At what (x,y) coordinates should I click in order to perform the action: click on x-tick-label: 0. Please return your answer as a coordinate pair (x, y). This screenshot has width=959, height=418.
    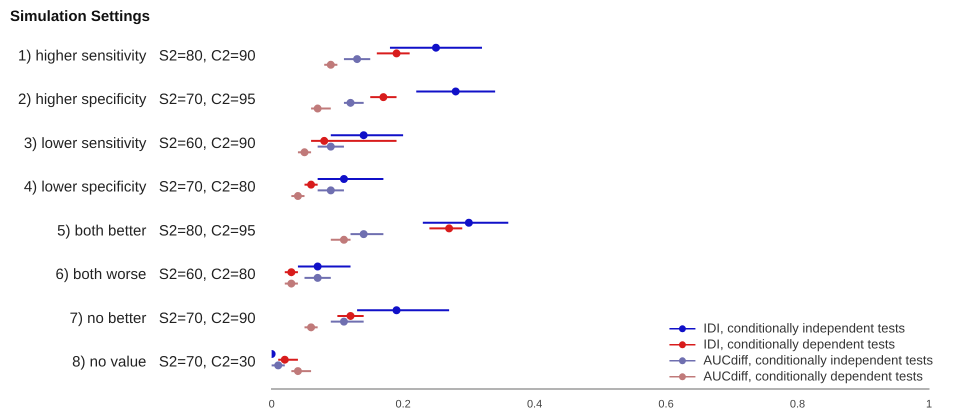
    Looking at the image, I should click on (271, 404).